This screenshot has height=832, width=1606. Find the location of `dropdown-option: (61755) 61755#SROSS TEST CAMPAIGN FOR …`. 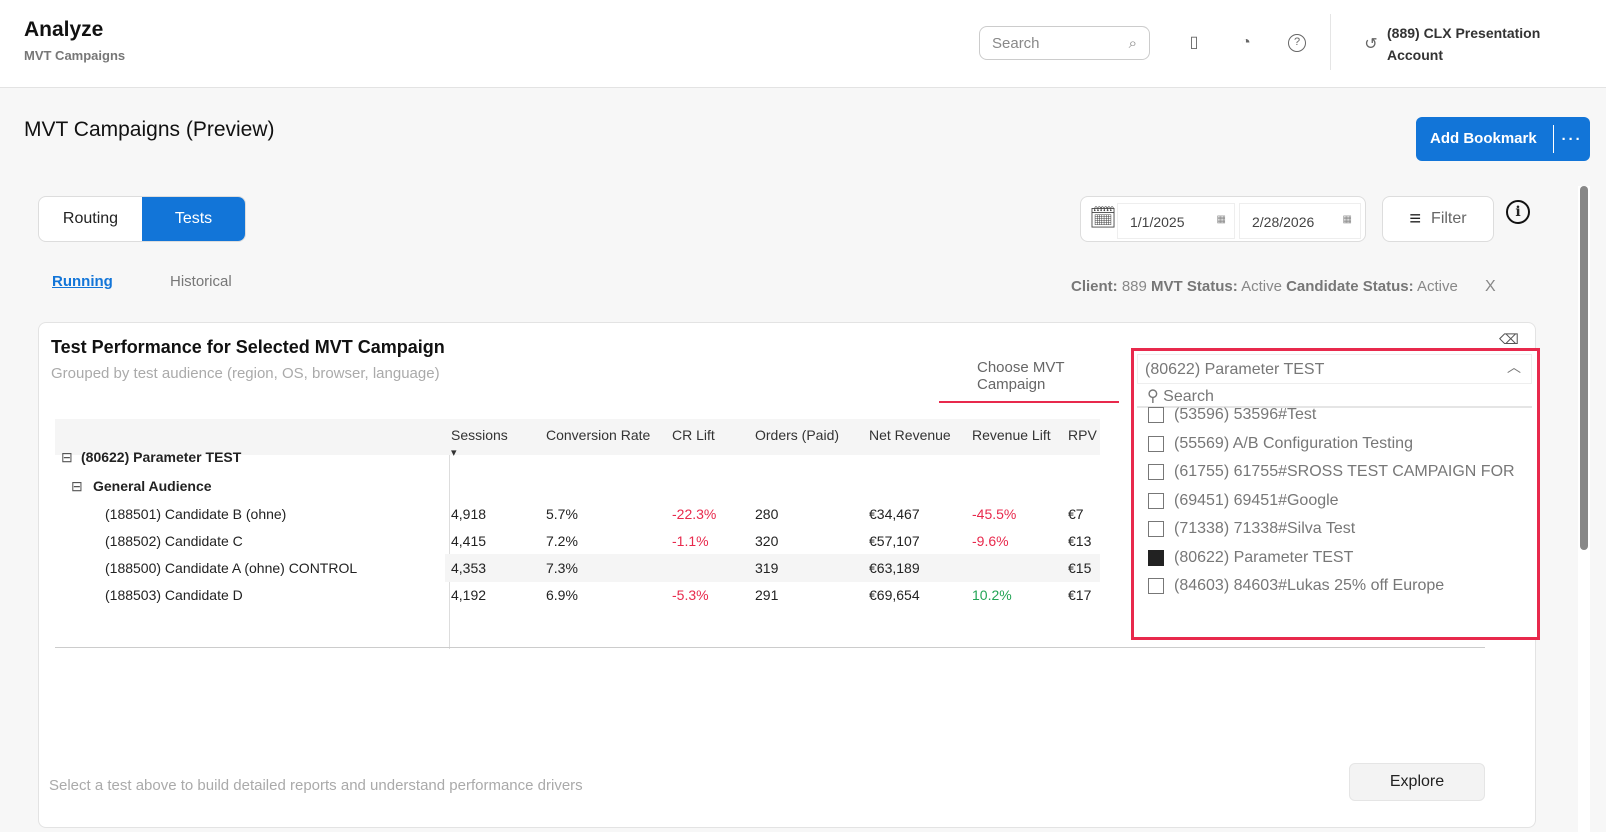

dropdown-option: (61755) 61755#SROSS TEST CAMPAIGN FOR … is located at coordinates (1333, 472).